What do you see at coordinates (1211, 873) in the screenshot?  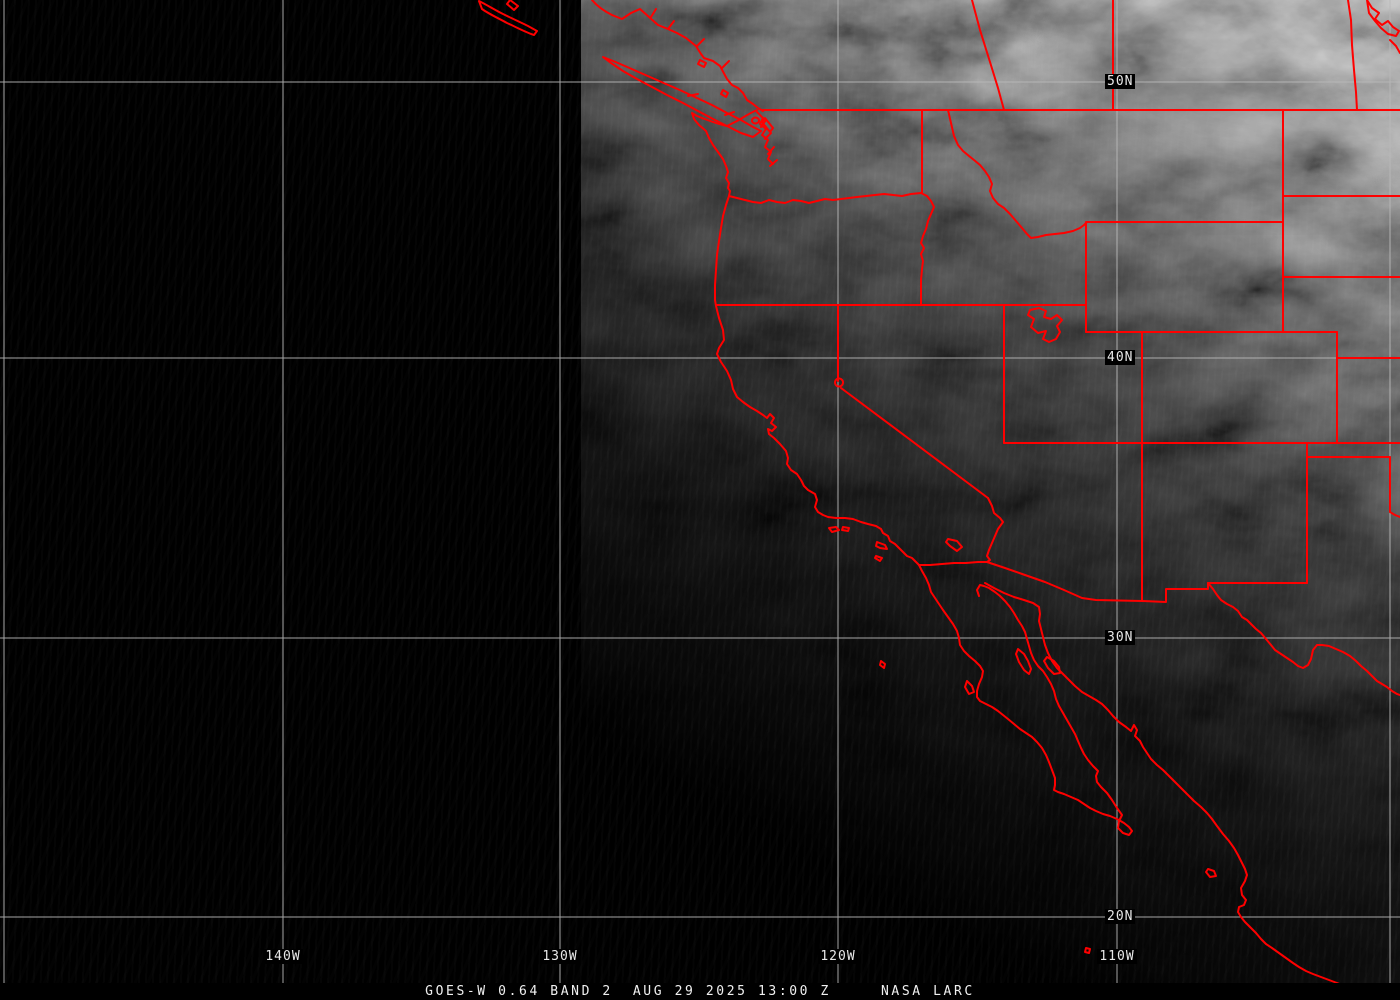 I see `sinaloa-island` at bounding box center [1211, 873].